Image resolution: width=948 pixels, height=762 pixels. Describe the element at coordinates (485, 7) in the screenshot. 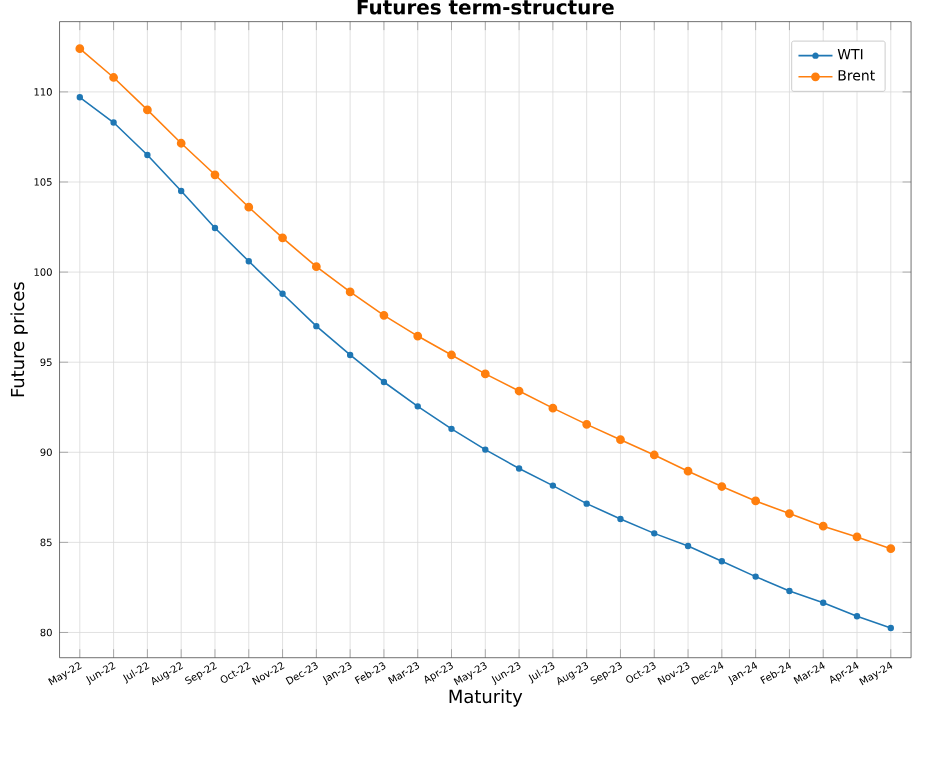

I see `chart-title: Futures term-structure` at that location.